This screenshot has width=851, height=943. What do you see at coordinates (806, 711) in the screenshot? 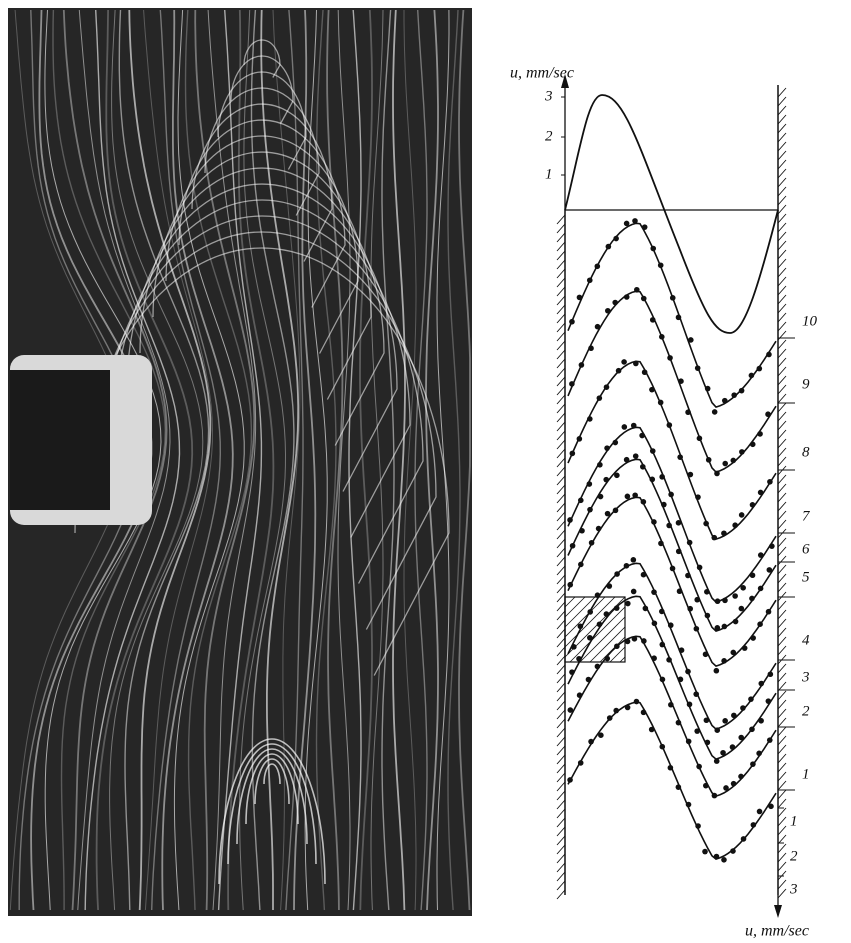
I see `profile-label: 2` at bounding box center [806, 711].